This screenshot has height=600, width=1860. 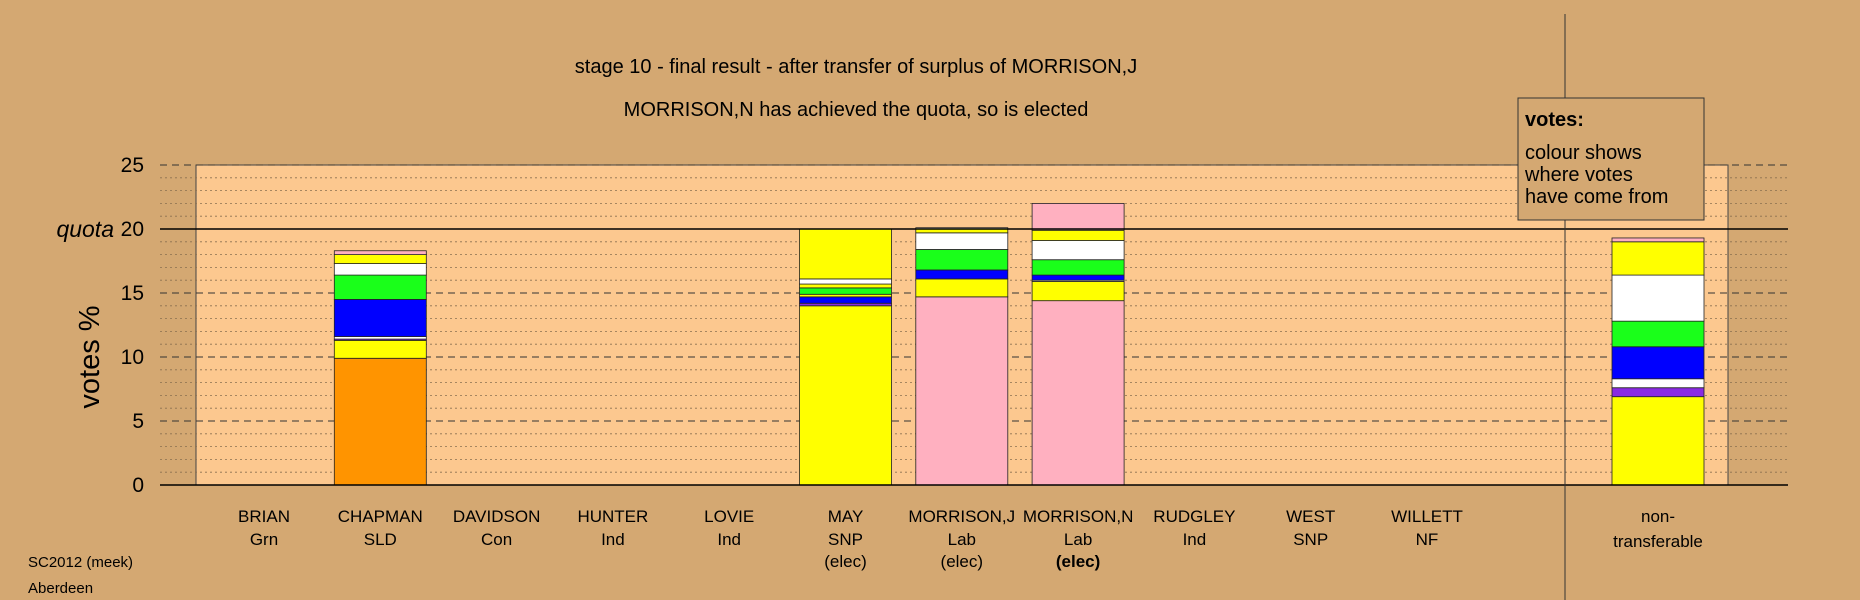 I want to click on category-status-morrison-n: (elec), so click(x=1078, y=561).